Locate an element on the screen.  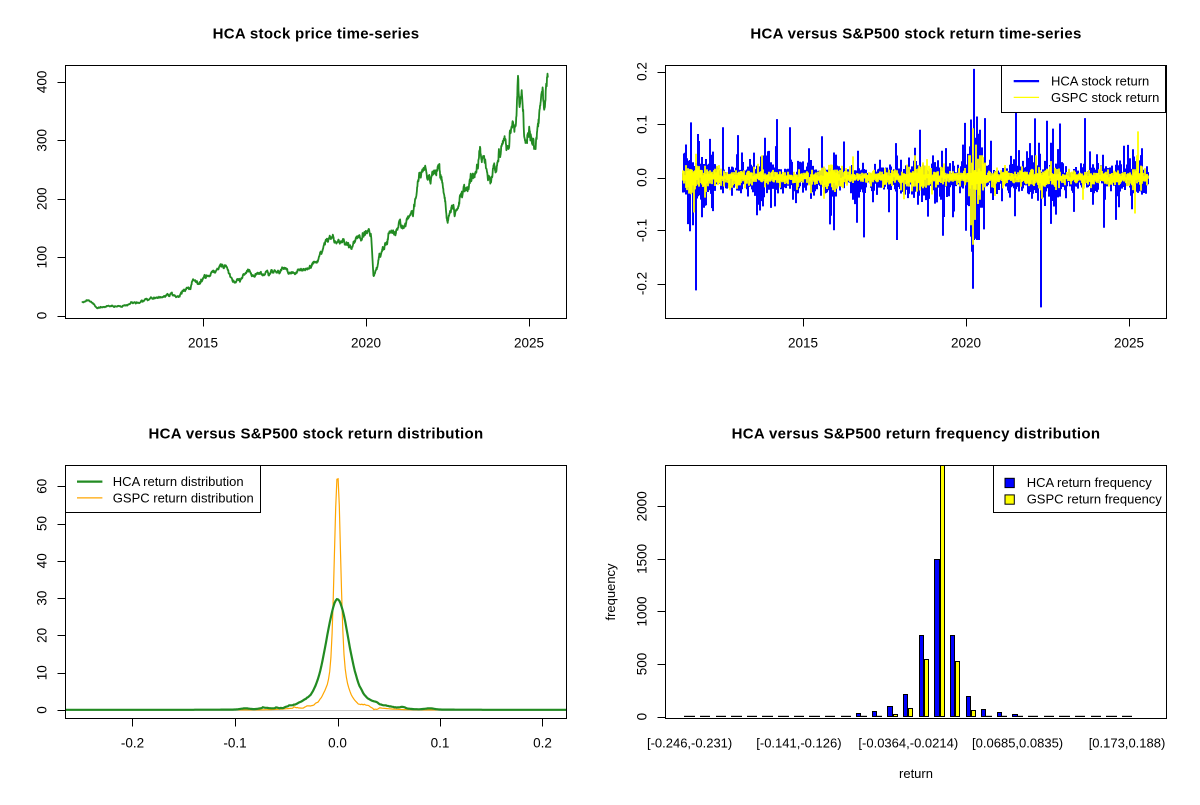
svg-text: 2000 is located at coordinates (642, 506).